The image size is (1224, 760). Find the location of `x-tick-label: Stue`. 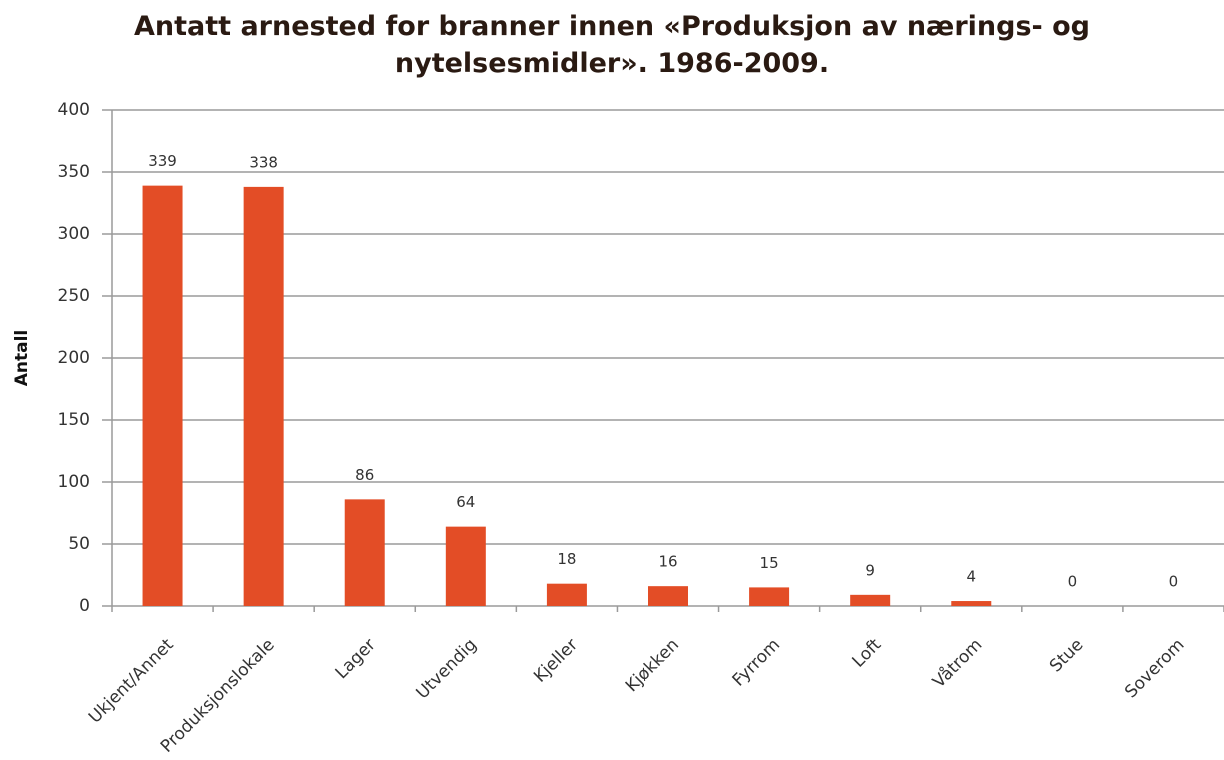

x-tick-label: Stue is located at coordinates (1067, 656).